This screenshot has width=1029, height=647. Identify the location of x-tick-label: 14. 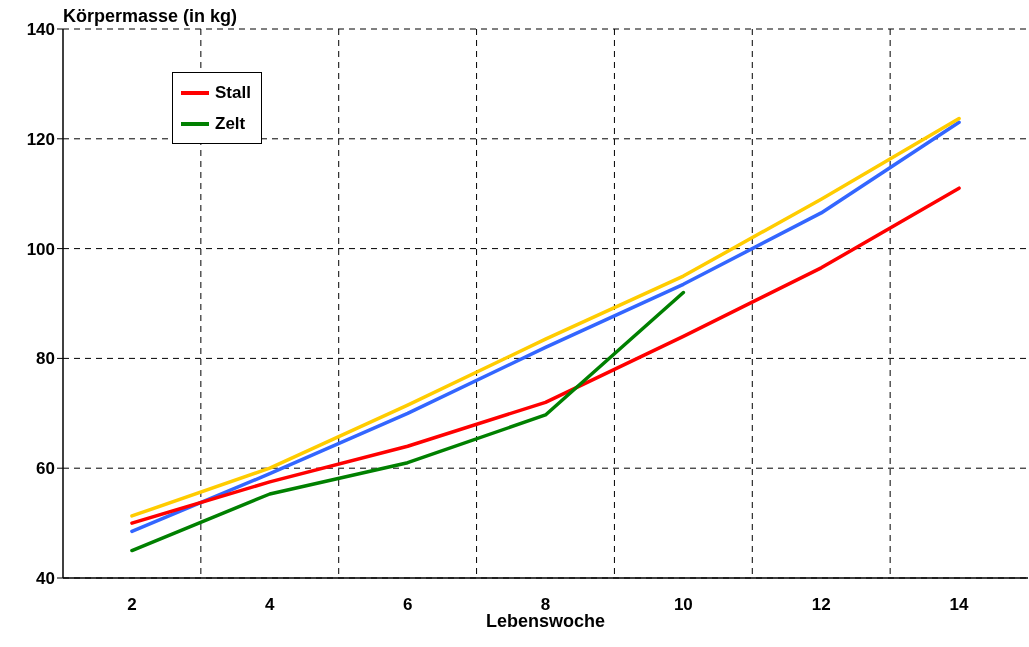
(959, 605).